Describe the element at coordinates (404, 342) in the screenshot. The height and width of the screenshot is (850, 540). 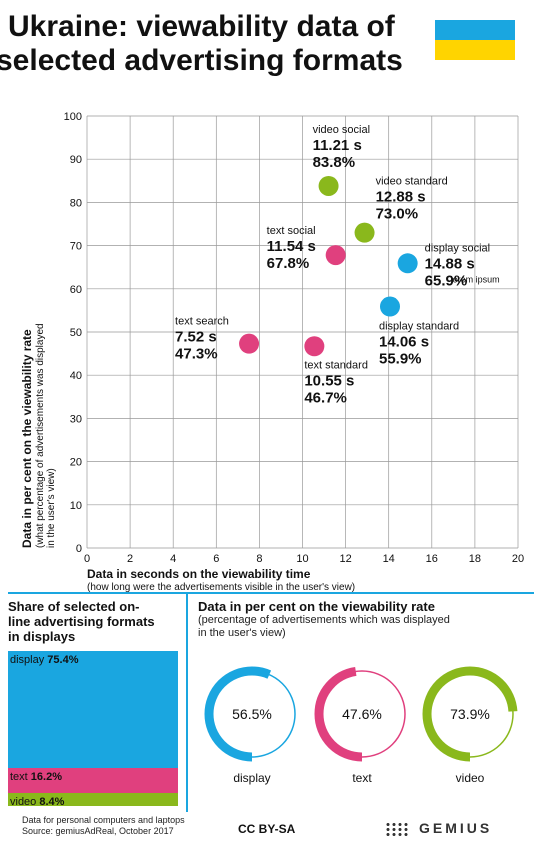
I see `point-time-display-standard: 14.06 s` at that location.